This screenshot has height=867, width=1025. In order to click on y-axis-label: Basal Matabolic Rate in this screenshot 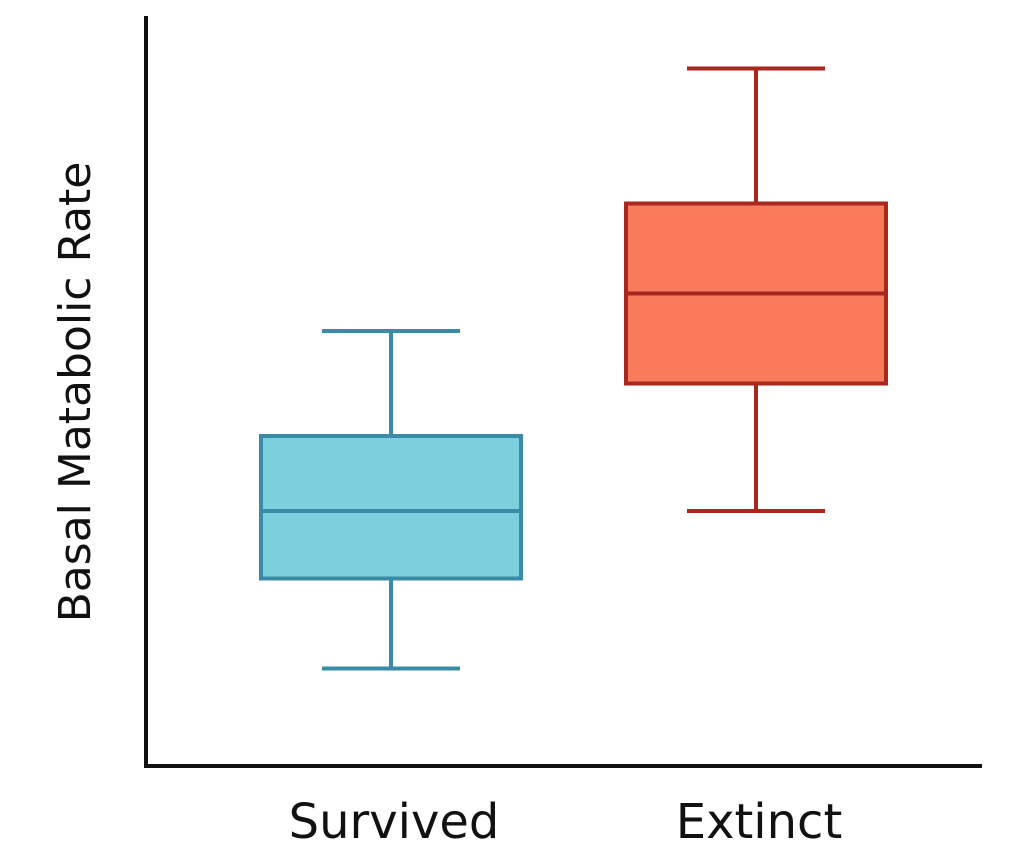, I will do `click(75, 392)`.